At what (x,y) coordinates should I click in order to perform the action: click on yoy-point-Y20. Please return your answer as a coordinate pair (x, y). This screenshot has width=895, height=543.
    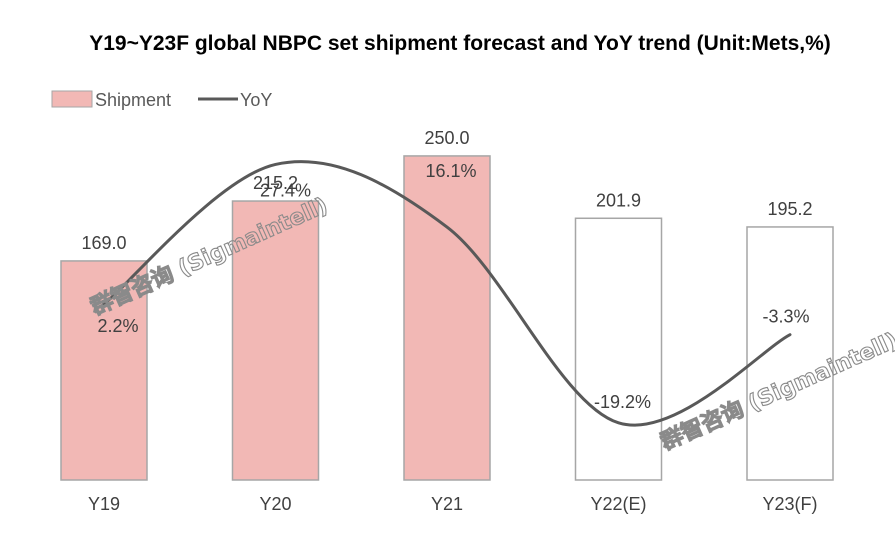
    Looking at the image, I should click on (276, 164).